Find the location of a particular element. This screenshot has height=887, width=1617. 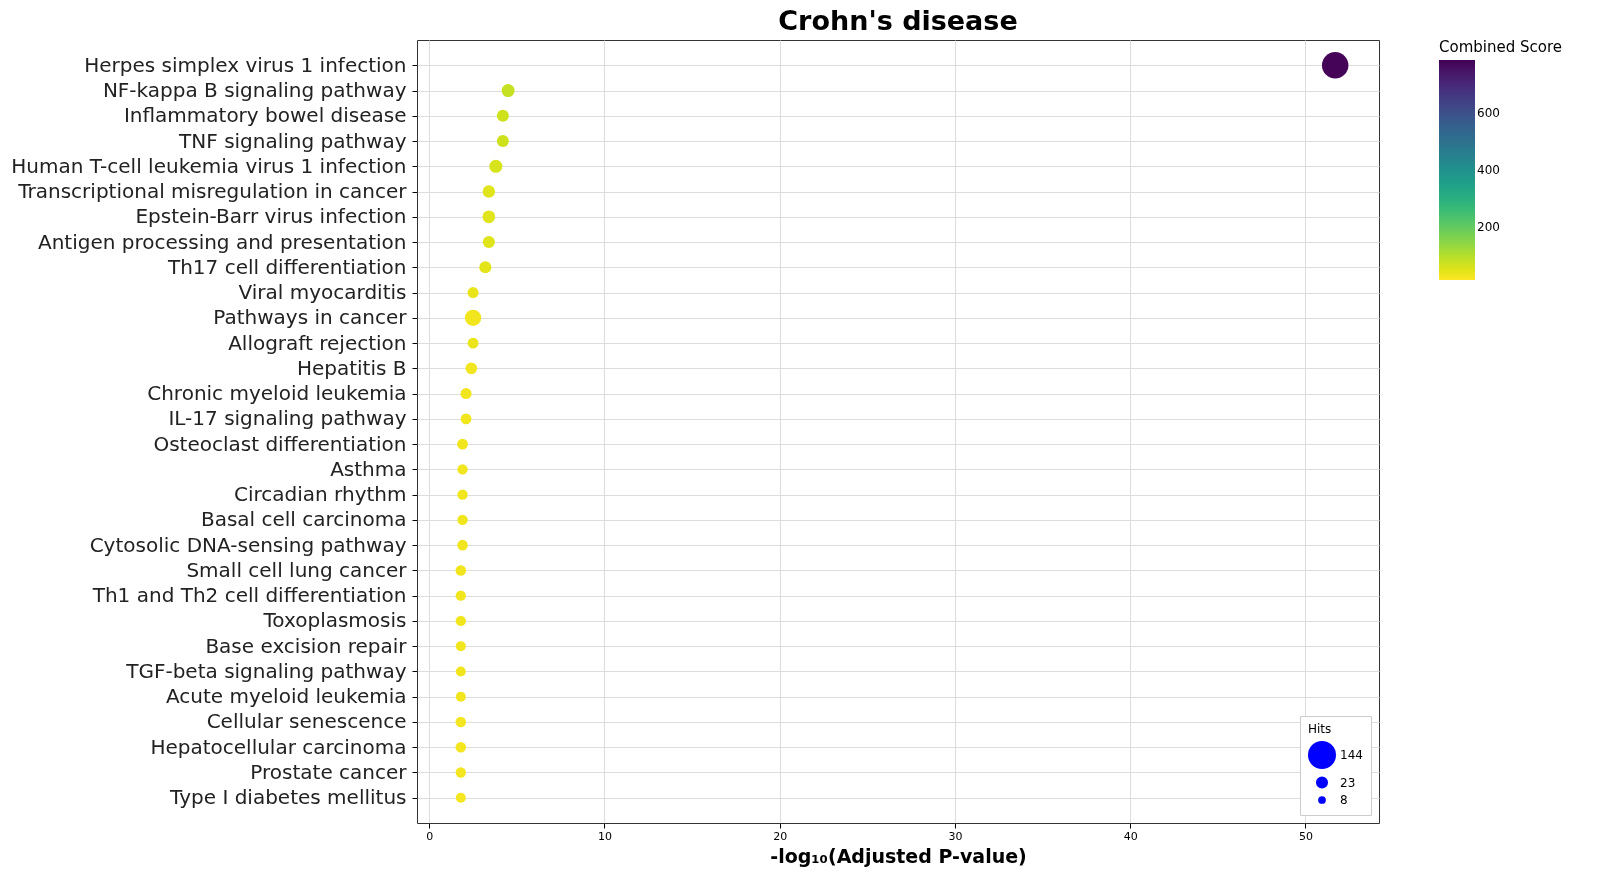

y-tick-label: Human T-cell leukemia virus 1 infection is located at coordinates (209, 165).